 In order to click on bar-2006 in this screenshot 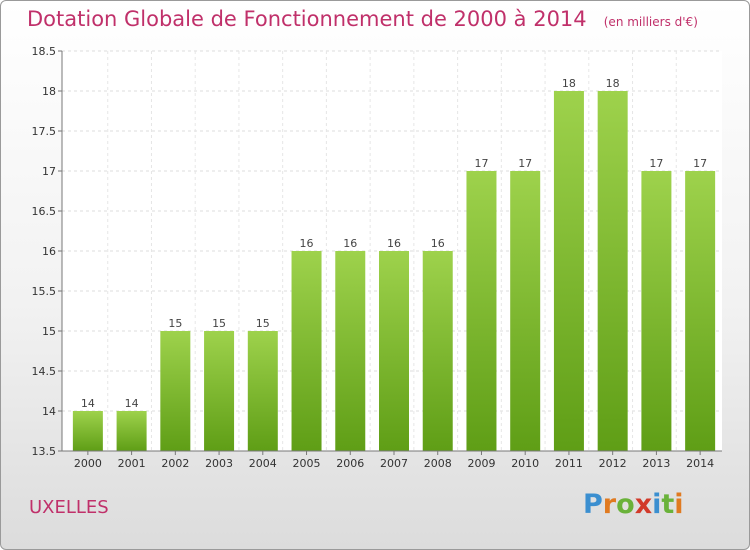, I will do `click(350, 351)`.